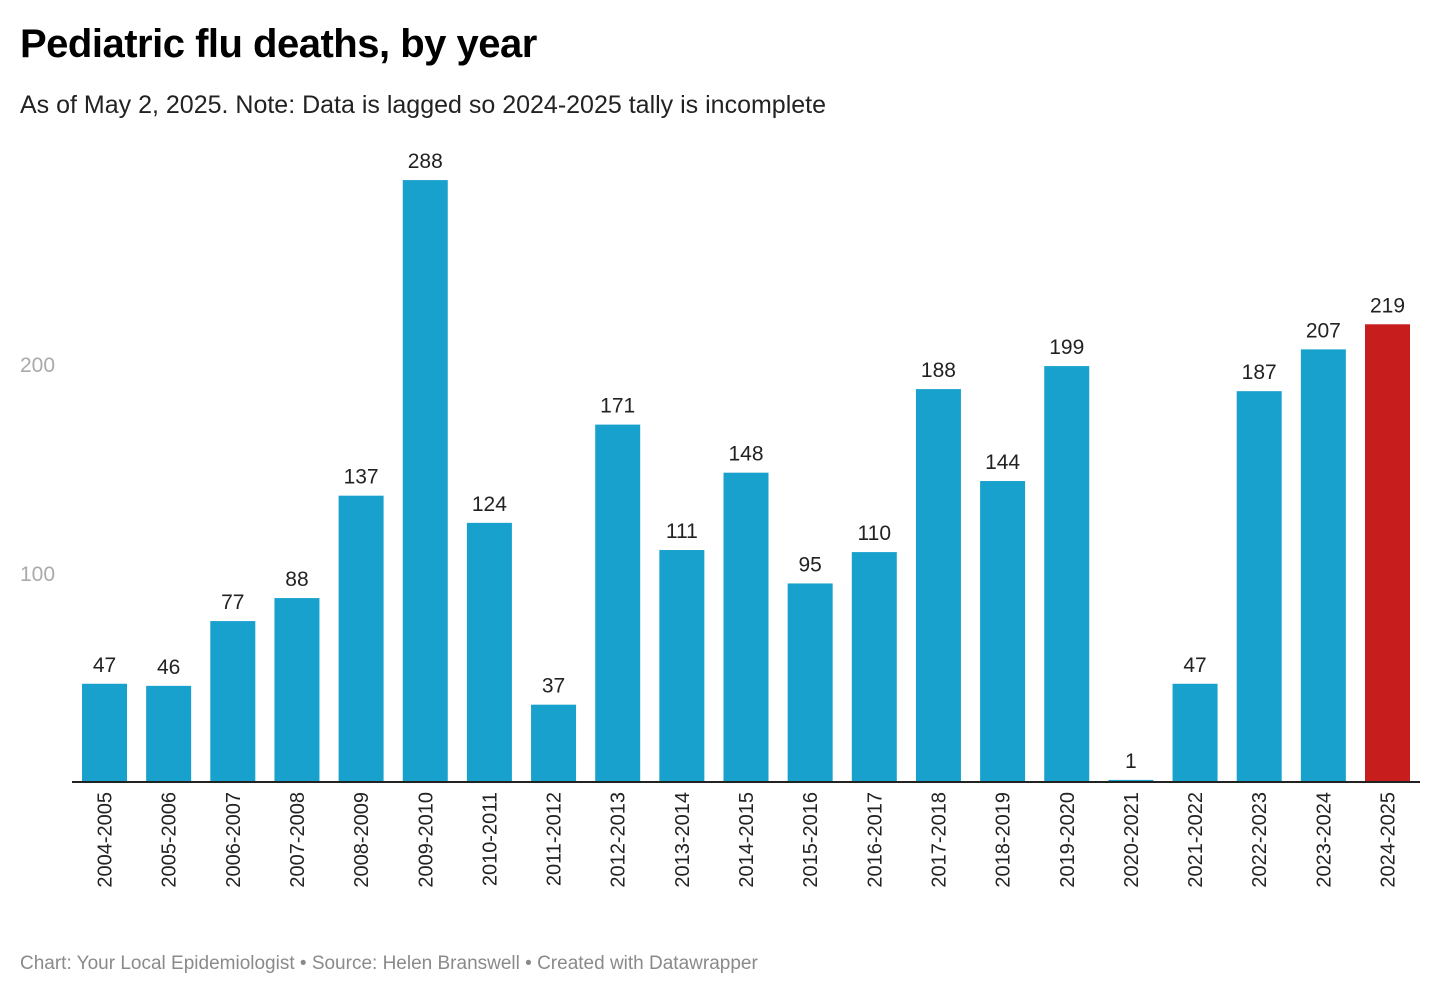 The width and height of the screenshot is (1440, 1000). What do you see at coordinates (1324, 840) in the screenshot?
I see `x-tick-label: 2023-2024` at bounding box center [1324, 840].